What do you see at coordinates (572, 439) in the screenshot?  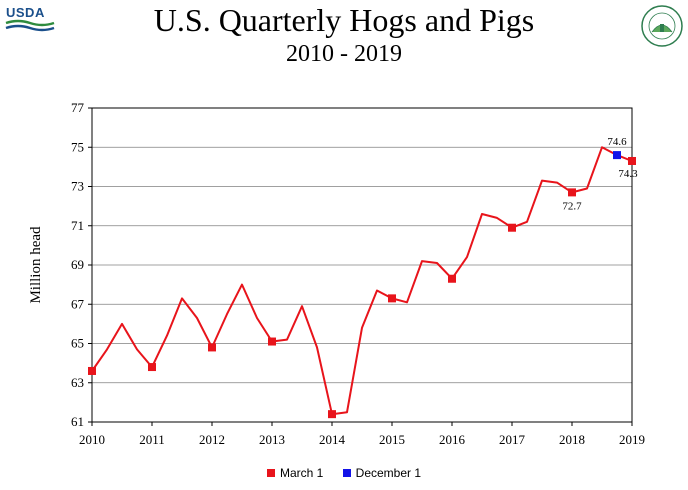 I see `x-tick-label-2018: 2018` at bounding box center [572, 439].